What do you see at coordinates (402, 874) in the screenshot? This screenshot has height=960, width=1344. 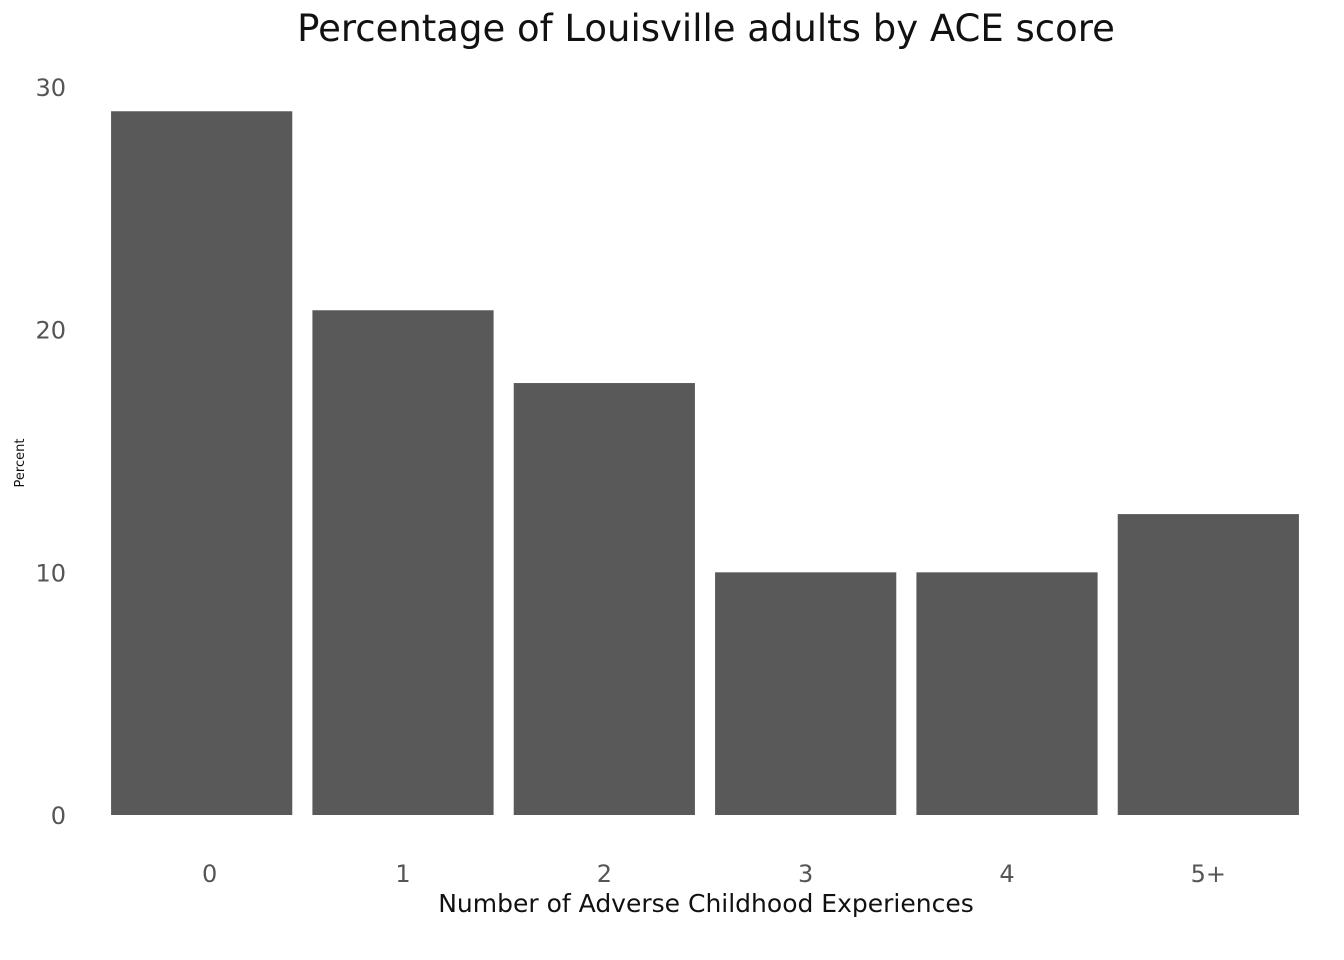 I see `x-tick-label: 1` at bounding box center [402, 874].